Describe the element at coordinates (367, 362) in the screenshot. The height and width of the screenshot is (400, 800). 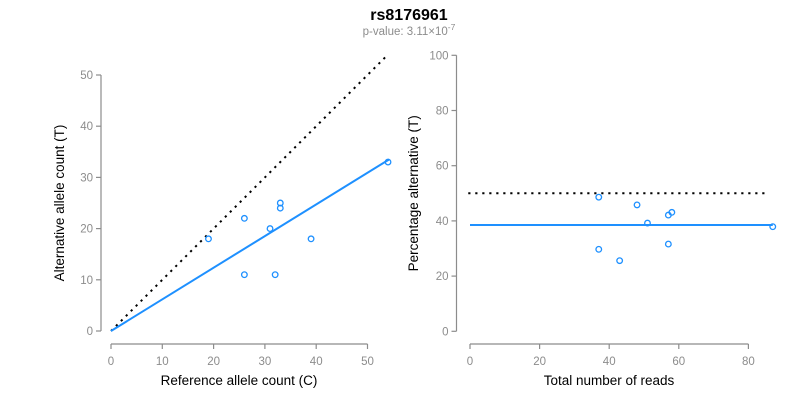
I see `x-tick-label: 50` at that location.